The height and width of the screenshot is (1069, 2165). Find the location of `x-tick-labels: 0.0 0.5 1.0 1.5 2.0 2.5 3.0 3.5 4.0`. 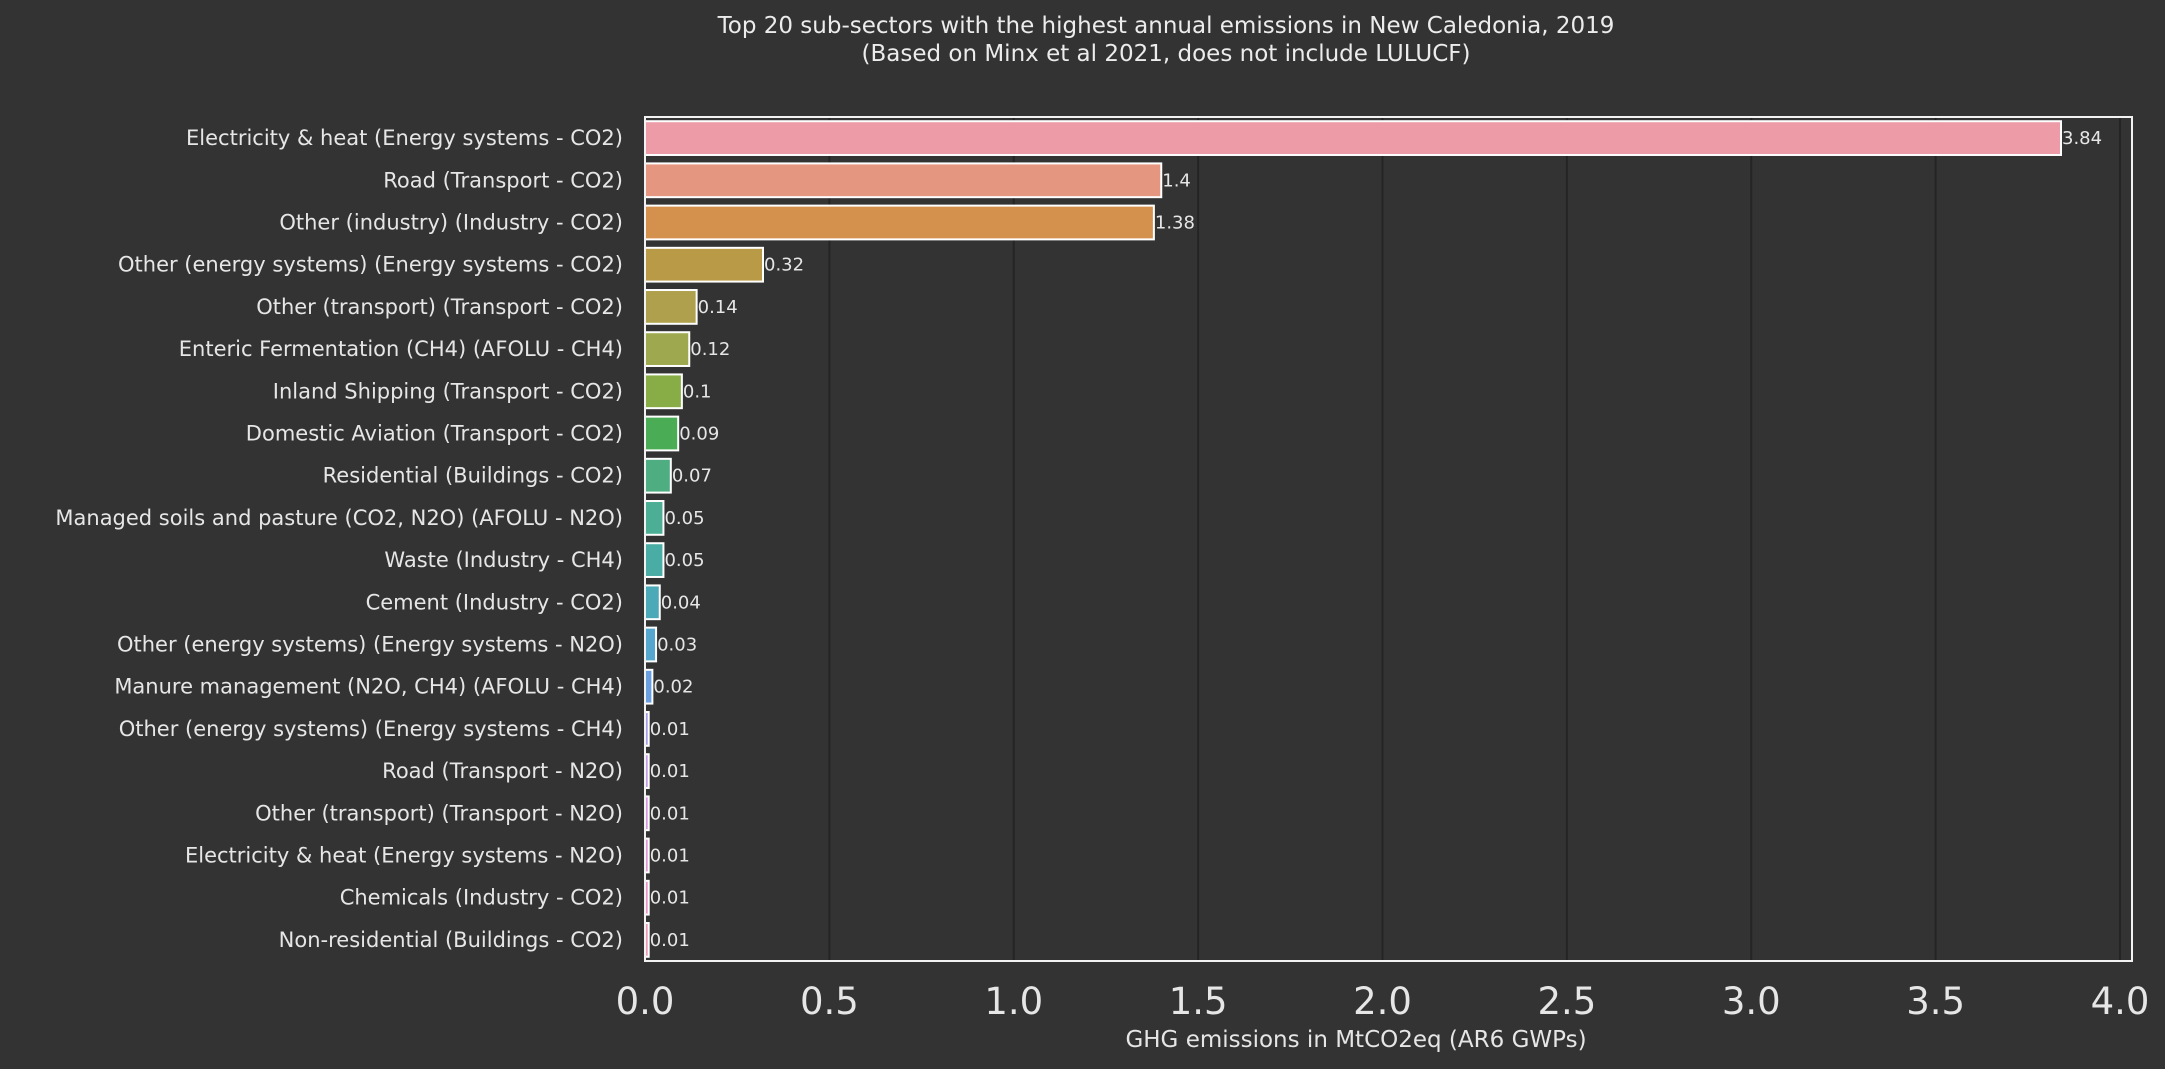

x-tick-labels: 0.0 0.5 1.0 1.5 2.0 2.5 3.0 3.5 4.0 is located at coordinates (1383, 1001).